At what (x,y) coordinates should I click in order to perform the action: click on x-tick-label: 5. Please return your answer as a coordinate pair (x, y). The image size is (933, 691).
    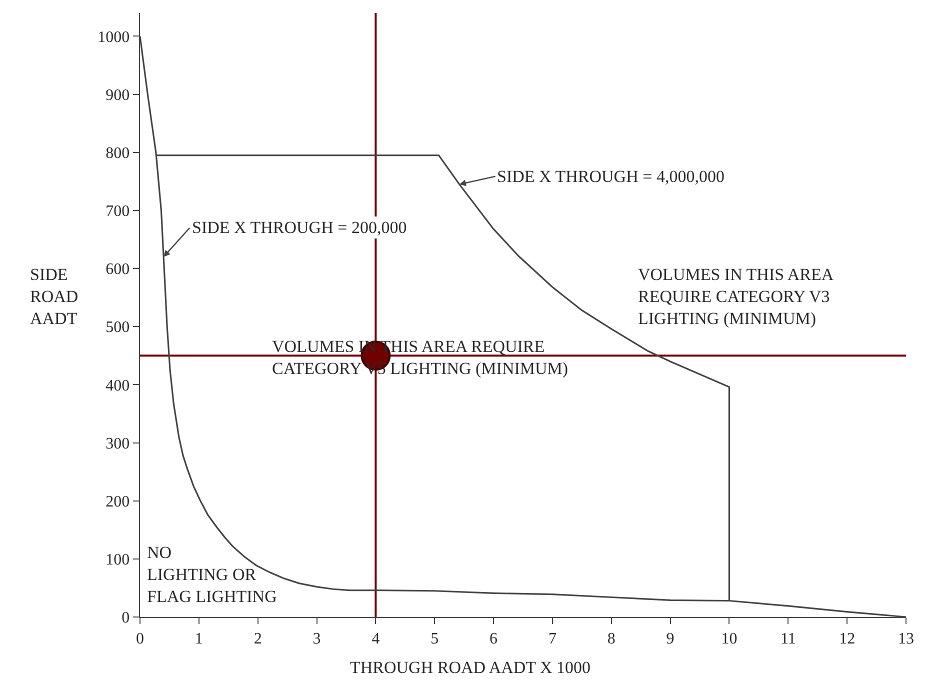
    Looking at the image, I should click on (434, 639).